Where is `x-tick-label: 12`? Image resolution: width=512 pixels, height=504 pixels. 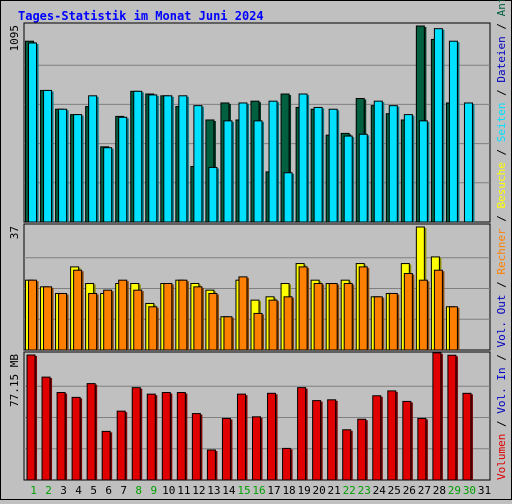 x-tick-label: 12 is located at coordinates (198, 490).